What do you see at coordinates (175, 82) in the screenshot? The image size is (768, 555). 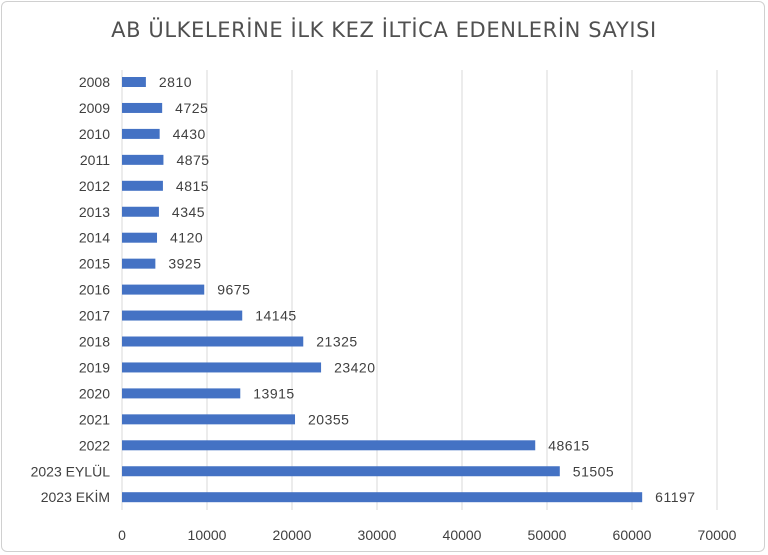 I see `data-label: 2810` at bounding box center [175, 82].